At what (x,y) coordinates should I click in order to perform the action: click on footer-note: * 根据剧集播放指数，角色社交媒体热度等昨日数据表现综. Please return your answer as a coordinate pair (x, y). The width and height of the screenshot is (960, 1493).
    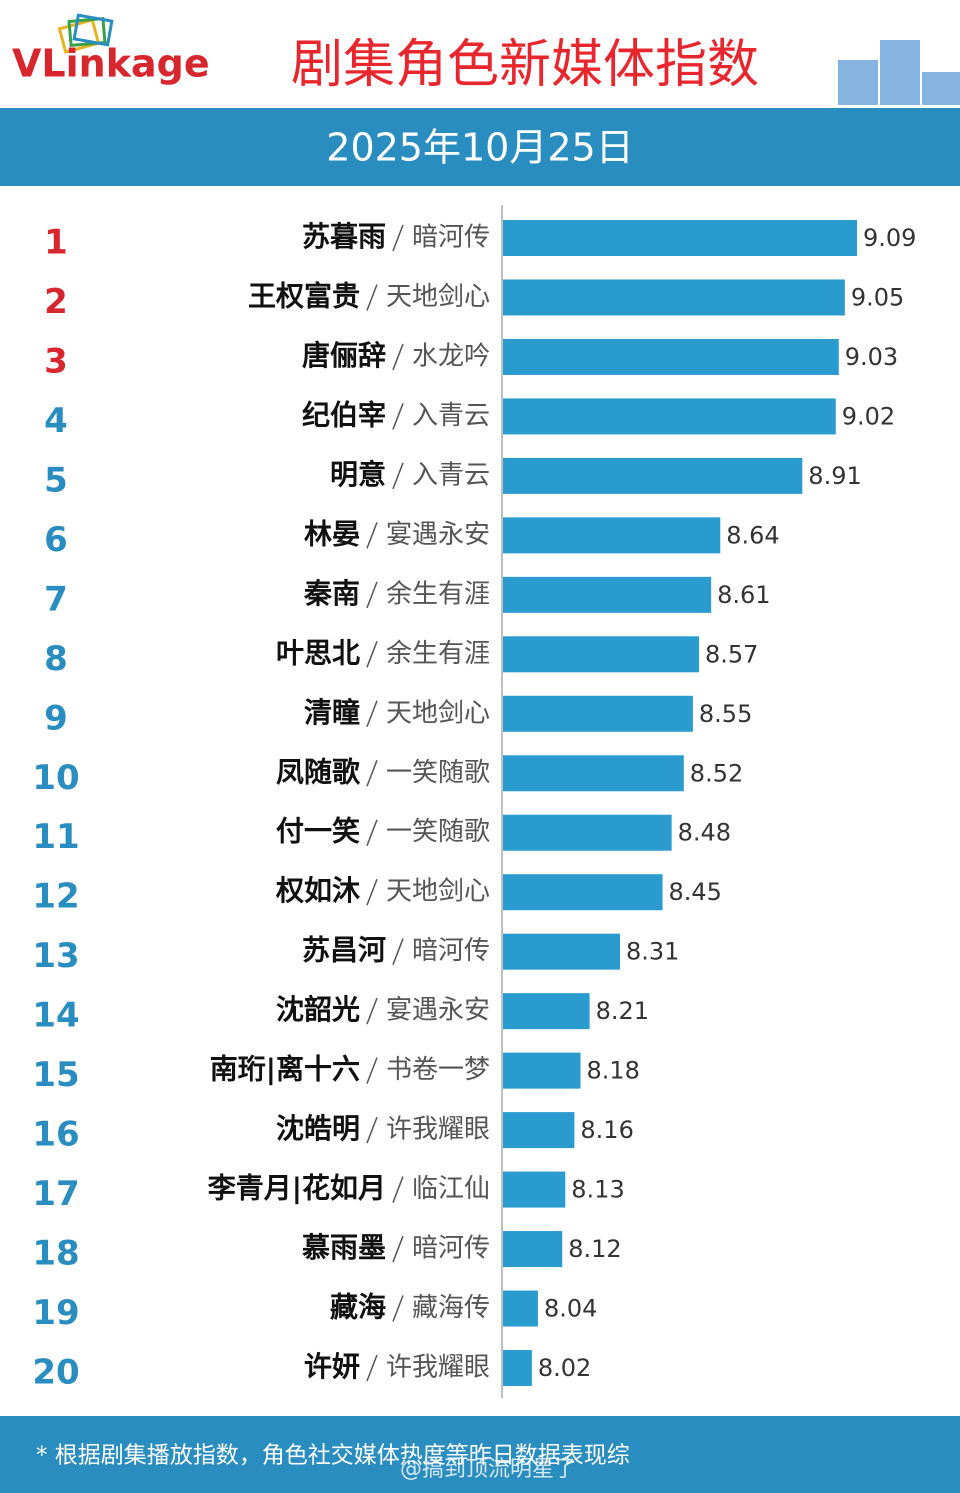
    Looking at the image, I should click on (333, 1456).